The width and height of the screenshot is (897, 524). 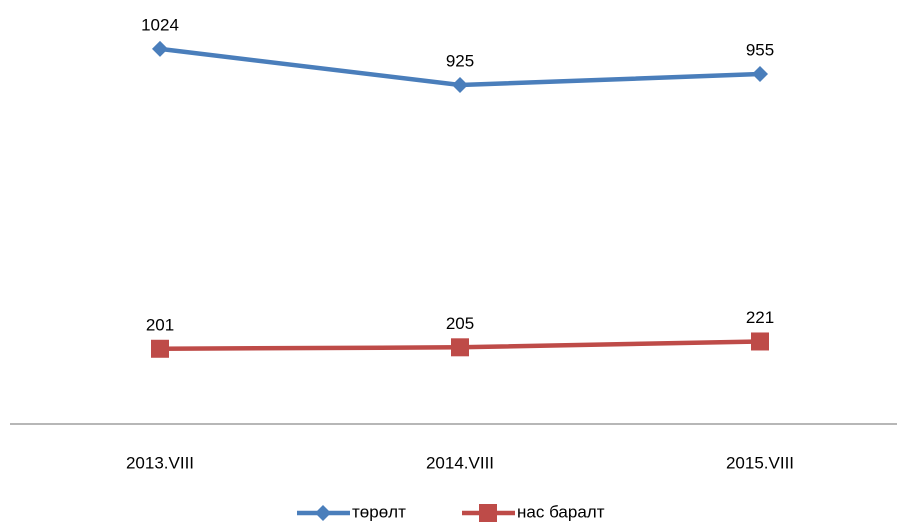 What do you see at coordinates (460, 60) in the screenshot?
I see `data-label: 925` at bounding box center [460, 60].